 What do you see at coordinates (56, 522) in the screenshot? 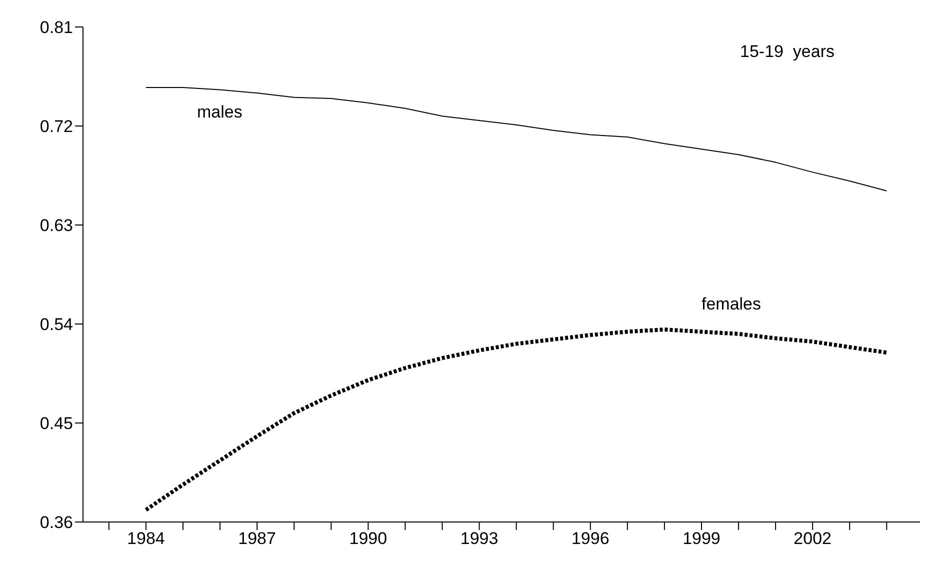
I see `y-tick-label: 0.36` at bounding box center [56, 522].